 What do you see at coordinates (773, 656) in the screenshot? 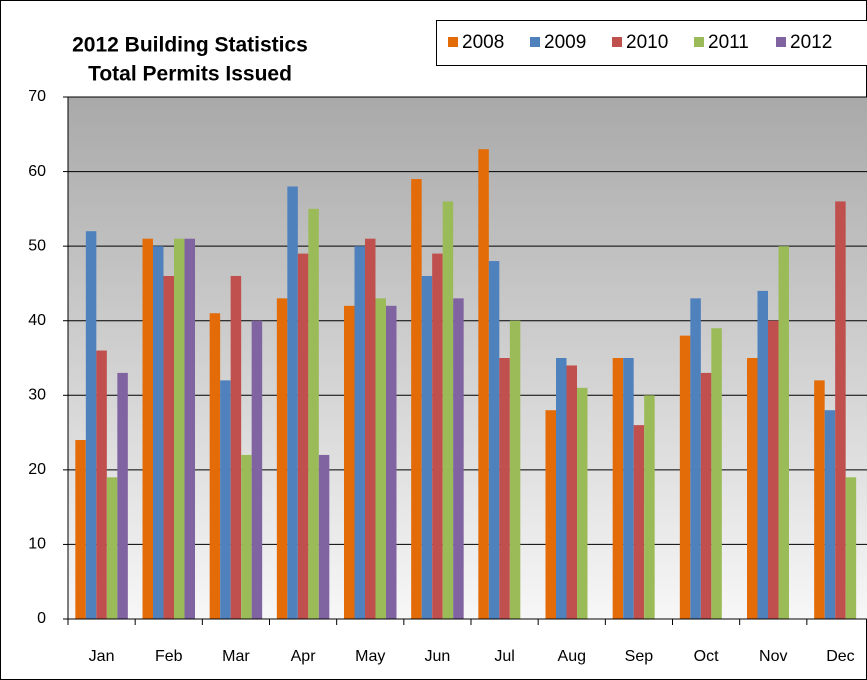
I see `x-tick-label: Nov` at bounding box center [773, 656].